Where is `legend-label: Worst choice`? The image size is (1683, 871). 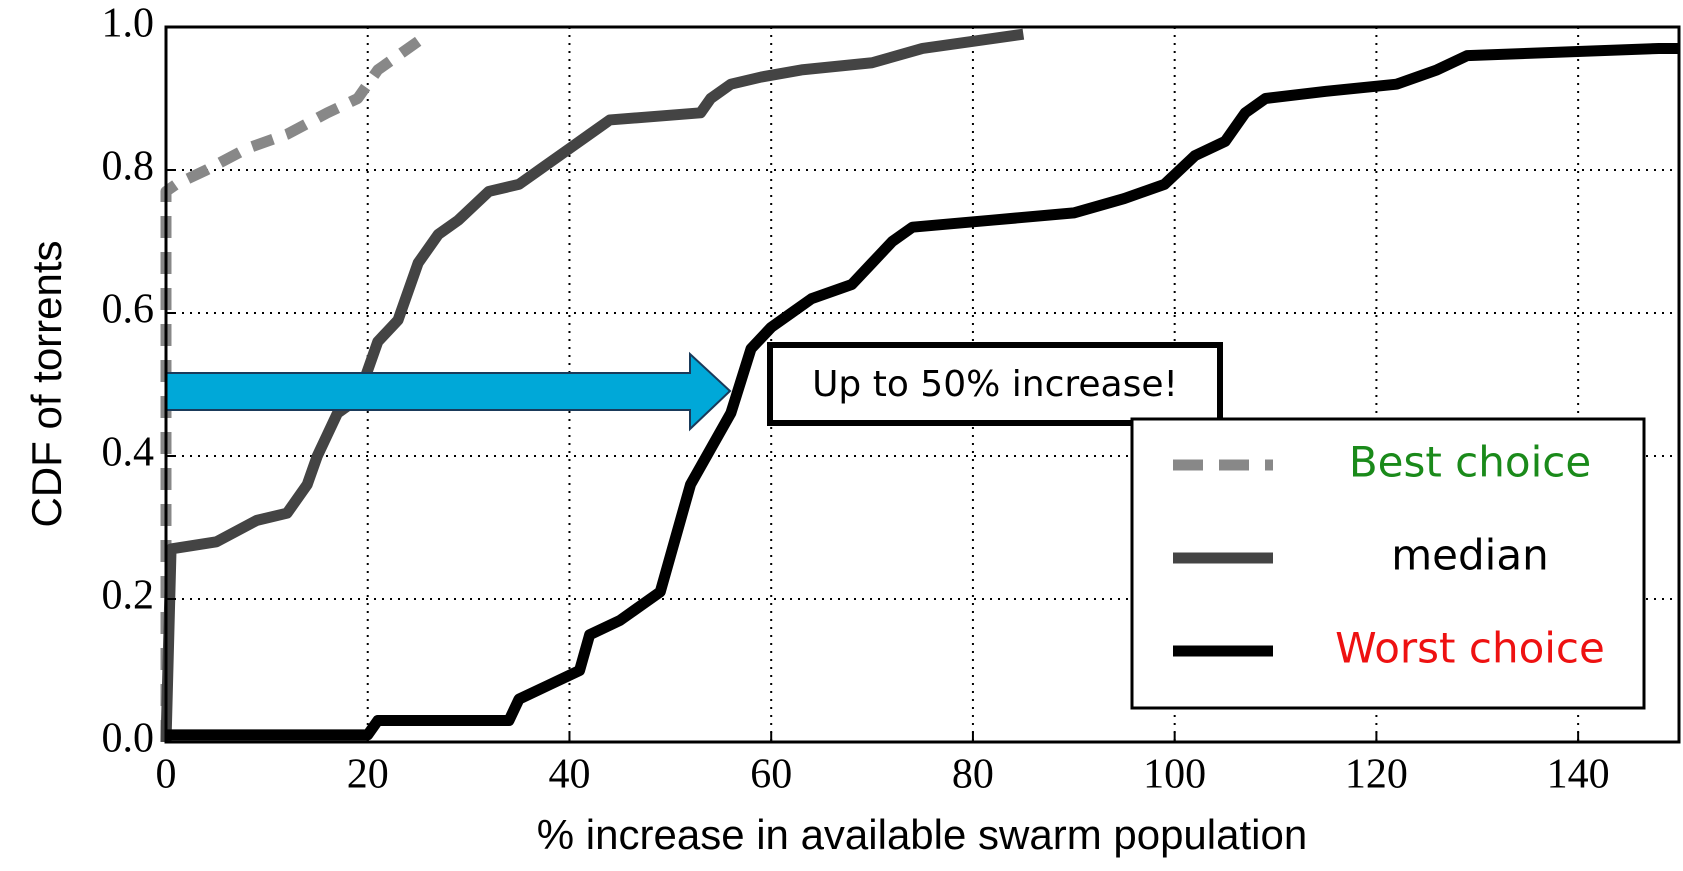
legend-label: Worst choice is located at coordinates (1470, 648).